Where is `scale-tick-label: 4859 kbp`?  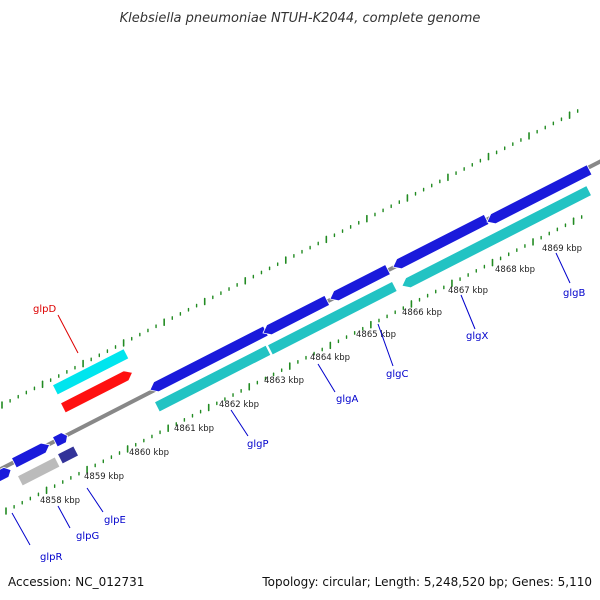
scale-tick-label: 4859 kbp is located at coordinates (104, 477).